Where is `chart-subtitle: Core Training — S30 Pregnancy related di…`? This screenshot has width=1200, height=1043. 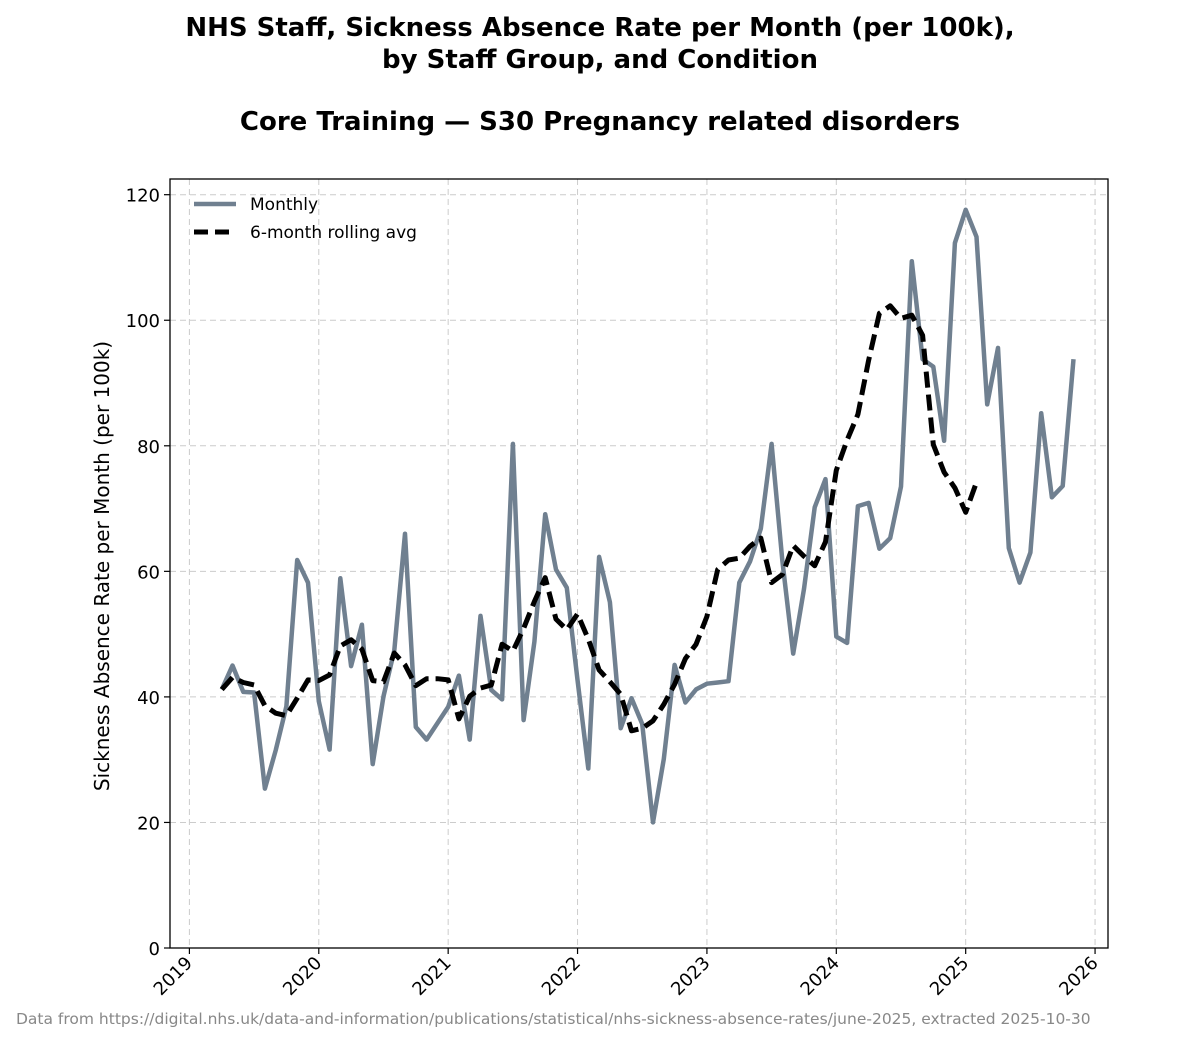
chart-subtitle: Core Training — S30 Pregnancy related di… is located at coordinates (600, 122).